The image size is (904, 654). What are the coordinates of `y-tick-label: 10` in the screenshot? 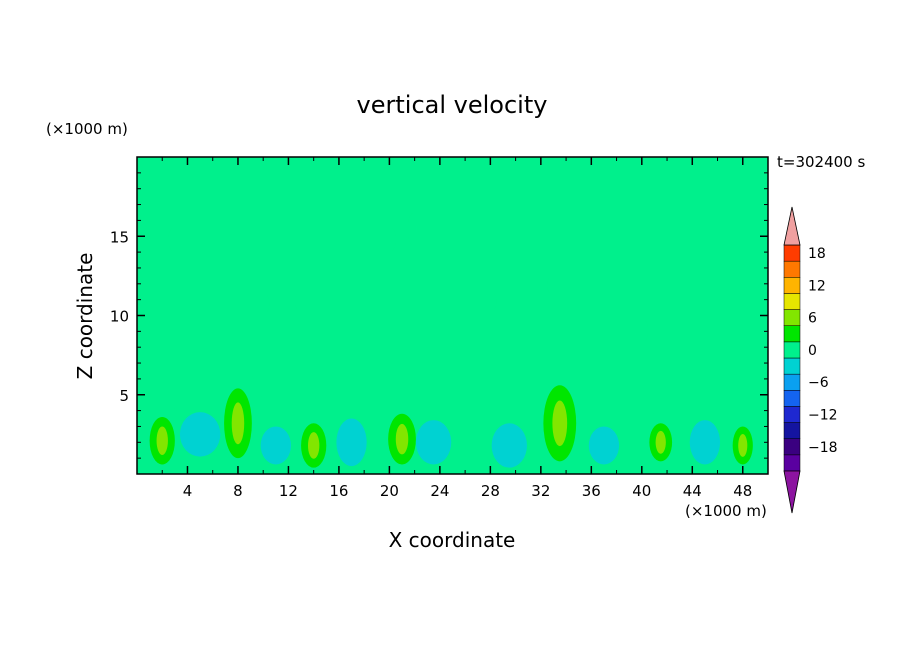 It's located at (119, 317).